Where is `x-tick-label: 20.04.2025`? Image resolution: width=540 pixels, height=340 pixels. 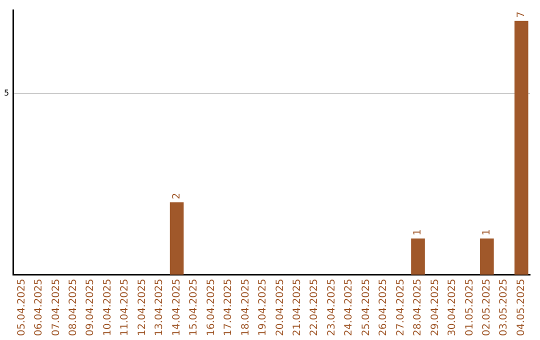
x-tick-label: 20.04.2025 is located at coordinates (280, 307).